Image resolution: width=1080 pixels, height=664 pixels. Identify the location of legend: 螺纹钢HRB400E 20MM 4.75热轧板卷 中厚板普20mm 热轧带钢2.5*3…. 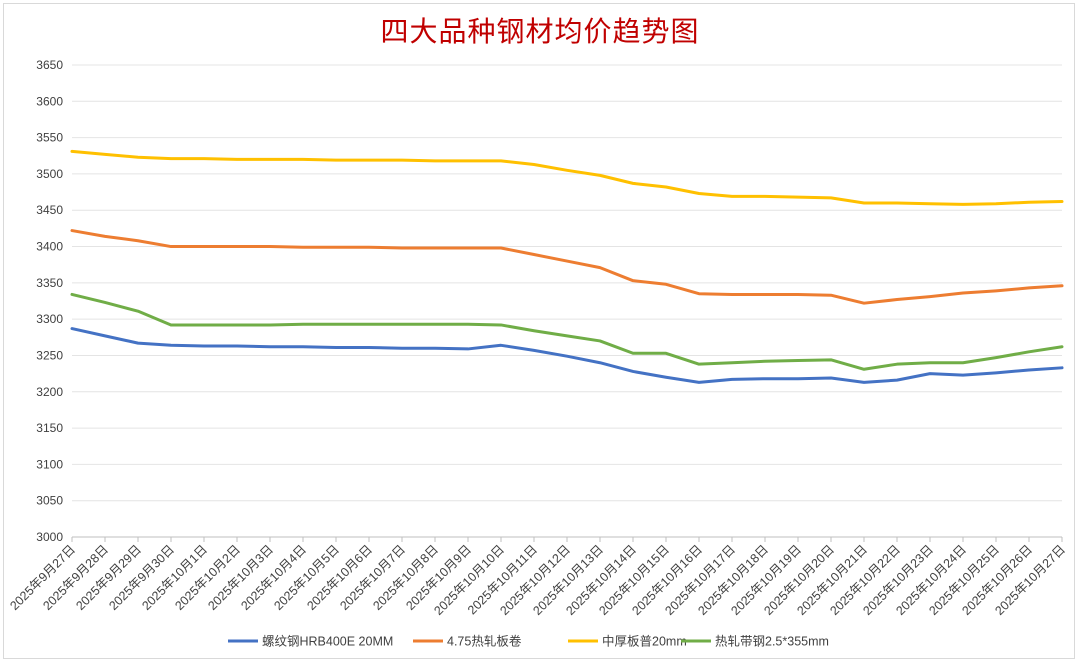
(528, 641).